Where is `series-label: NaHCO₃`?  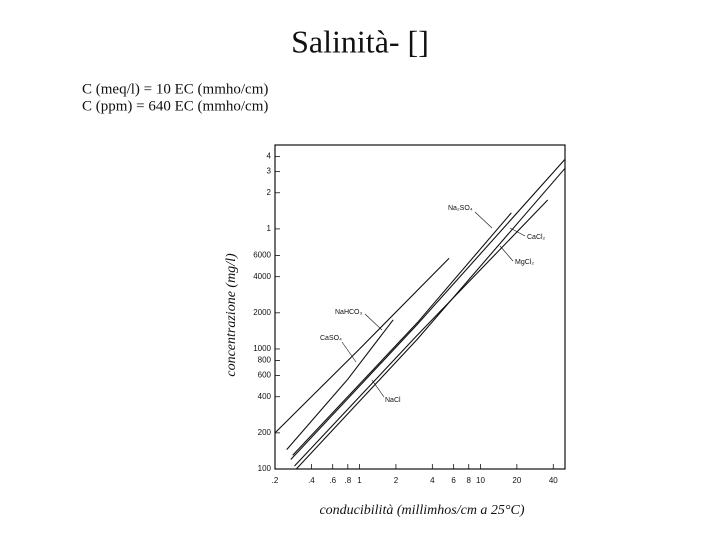 series-label: NaHCO₃ is located at coordinates (349, 312).